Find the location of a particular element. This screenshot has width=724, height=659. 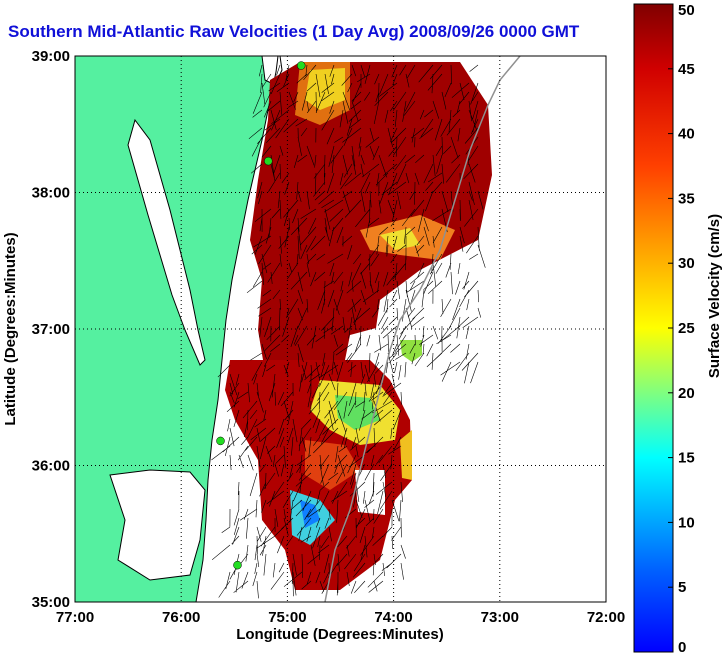

coastline is located at coordinates (237, 329).